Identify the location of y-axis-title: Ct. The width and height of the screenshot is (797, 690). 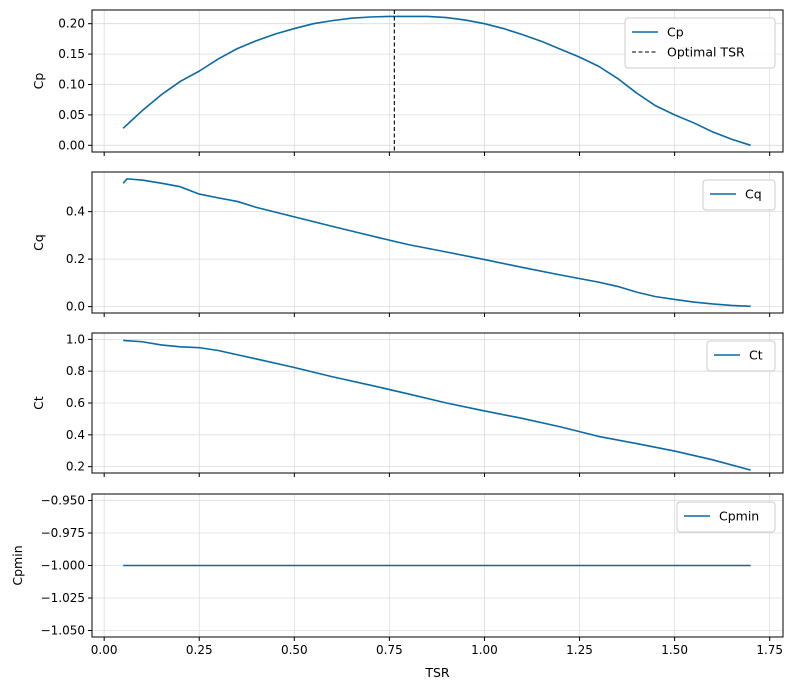
(38, 403).